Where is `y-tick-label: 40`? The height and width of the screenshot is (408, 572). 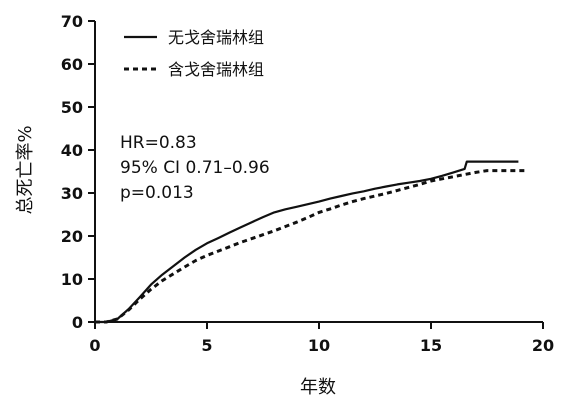
y-tick-label: 40 is located at coordinates (72, 150).